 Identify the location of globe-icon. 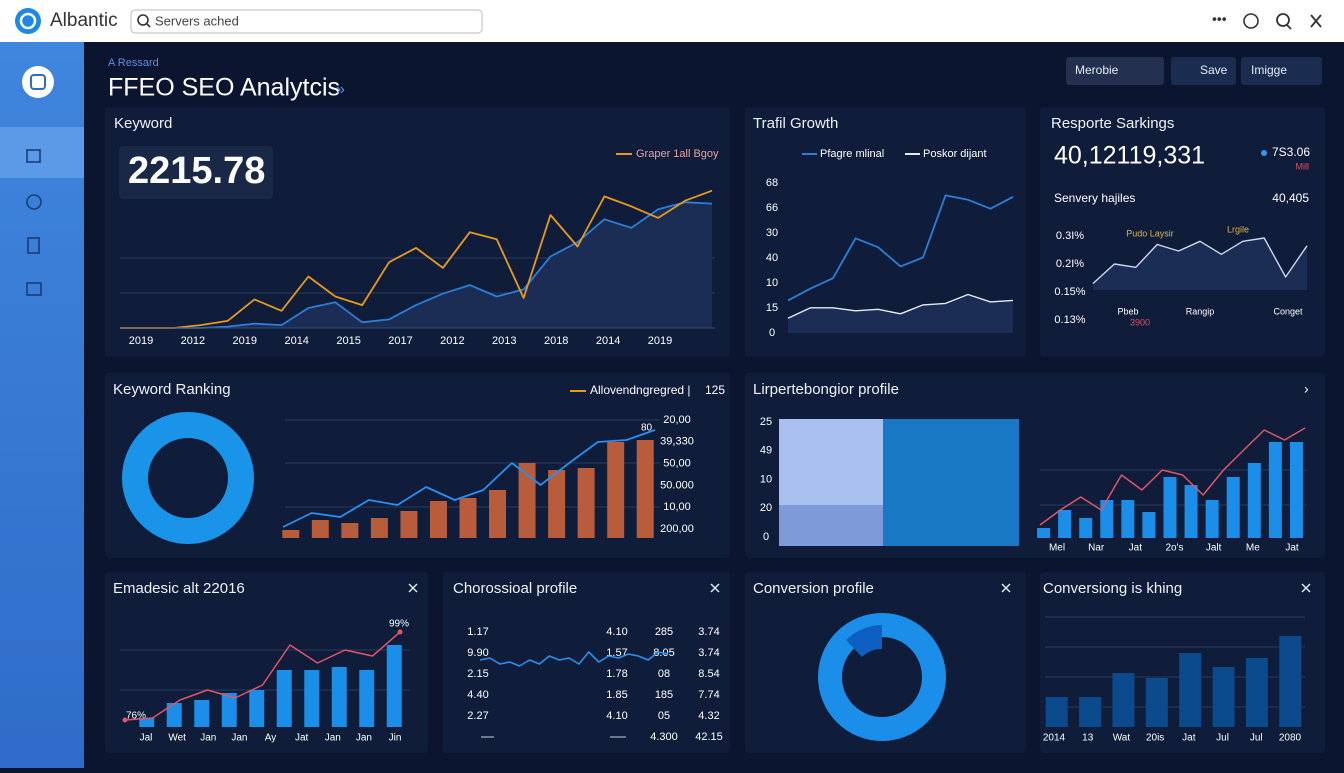
(34, 202).